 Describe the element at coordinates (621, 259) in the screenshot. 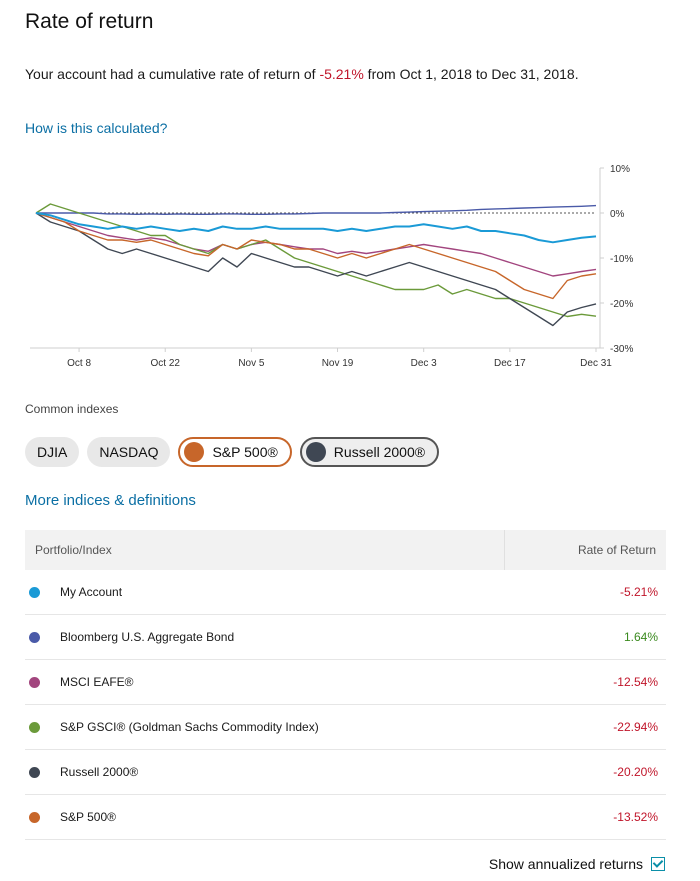

I see `y-tick-label: -10%` at that location.